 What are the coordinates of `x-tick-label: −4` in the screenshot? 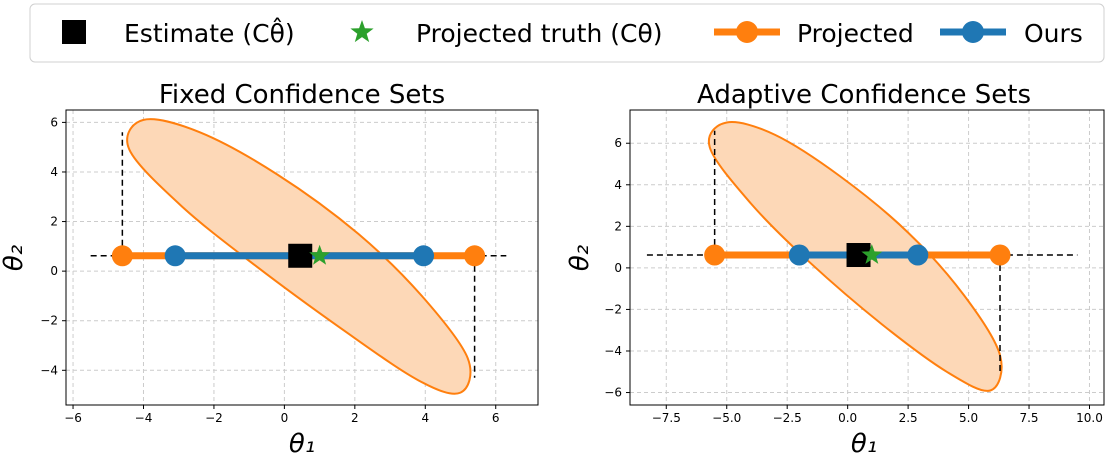 It's located at (144, 418).